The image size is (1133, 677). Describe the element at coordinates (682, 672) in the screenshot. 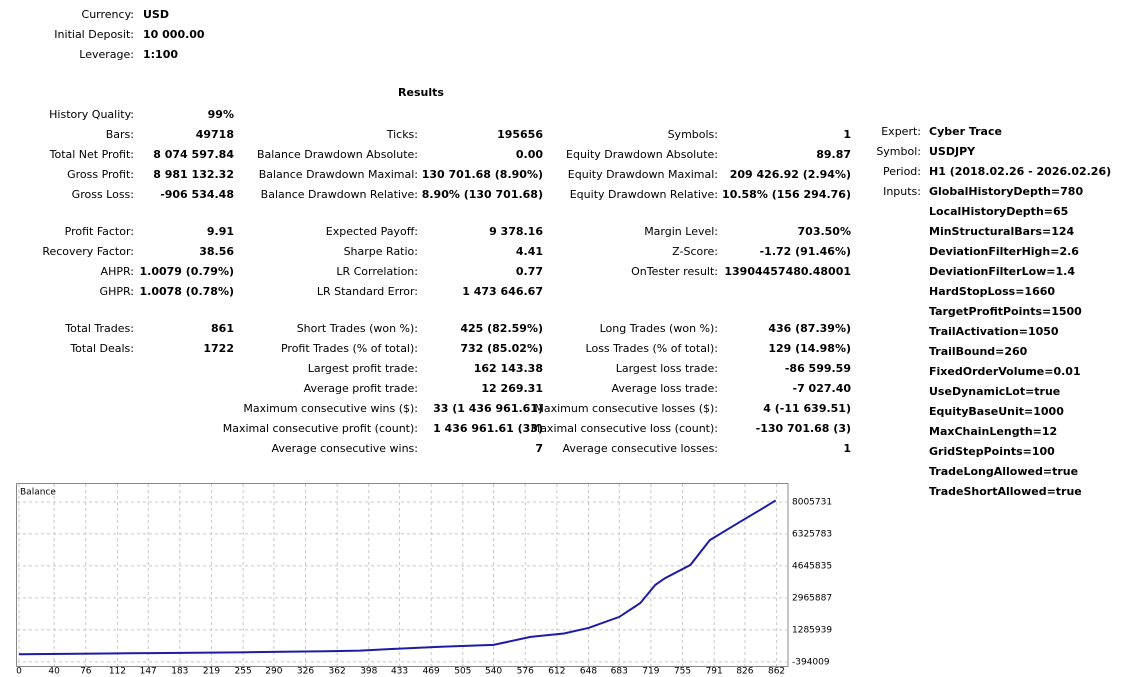

I see `x-tick-label: 755` at that location.